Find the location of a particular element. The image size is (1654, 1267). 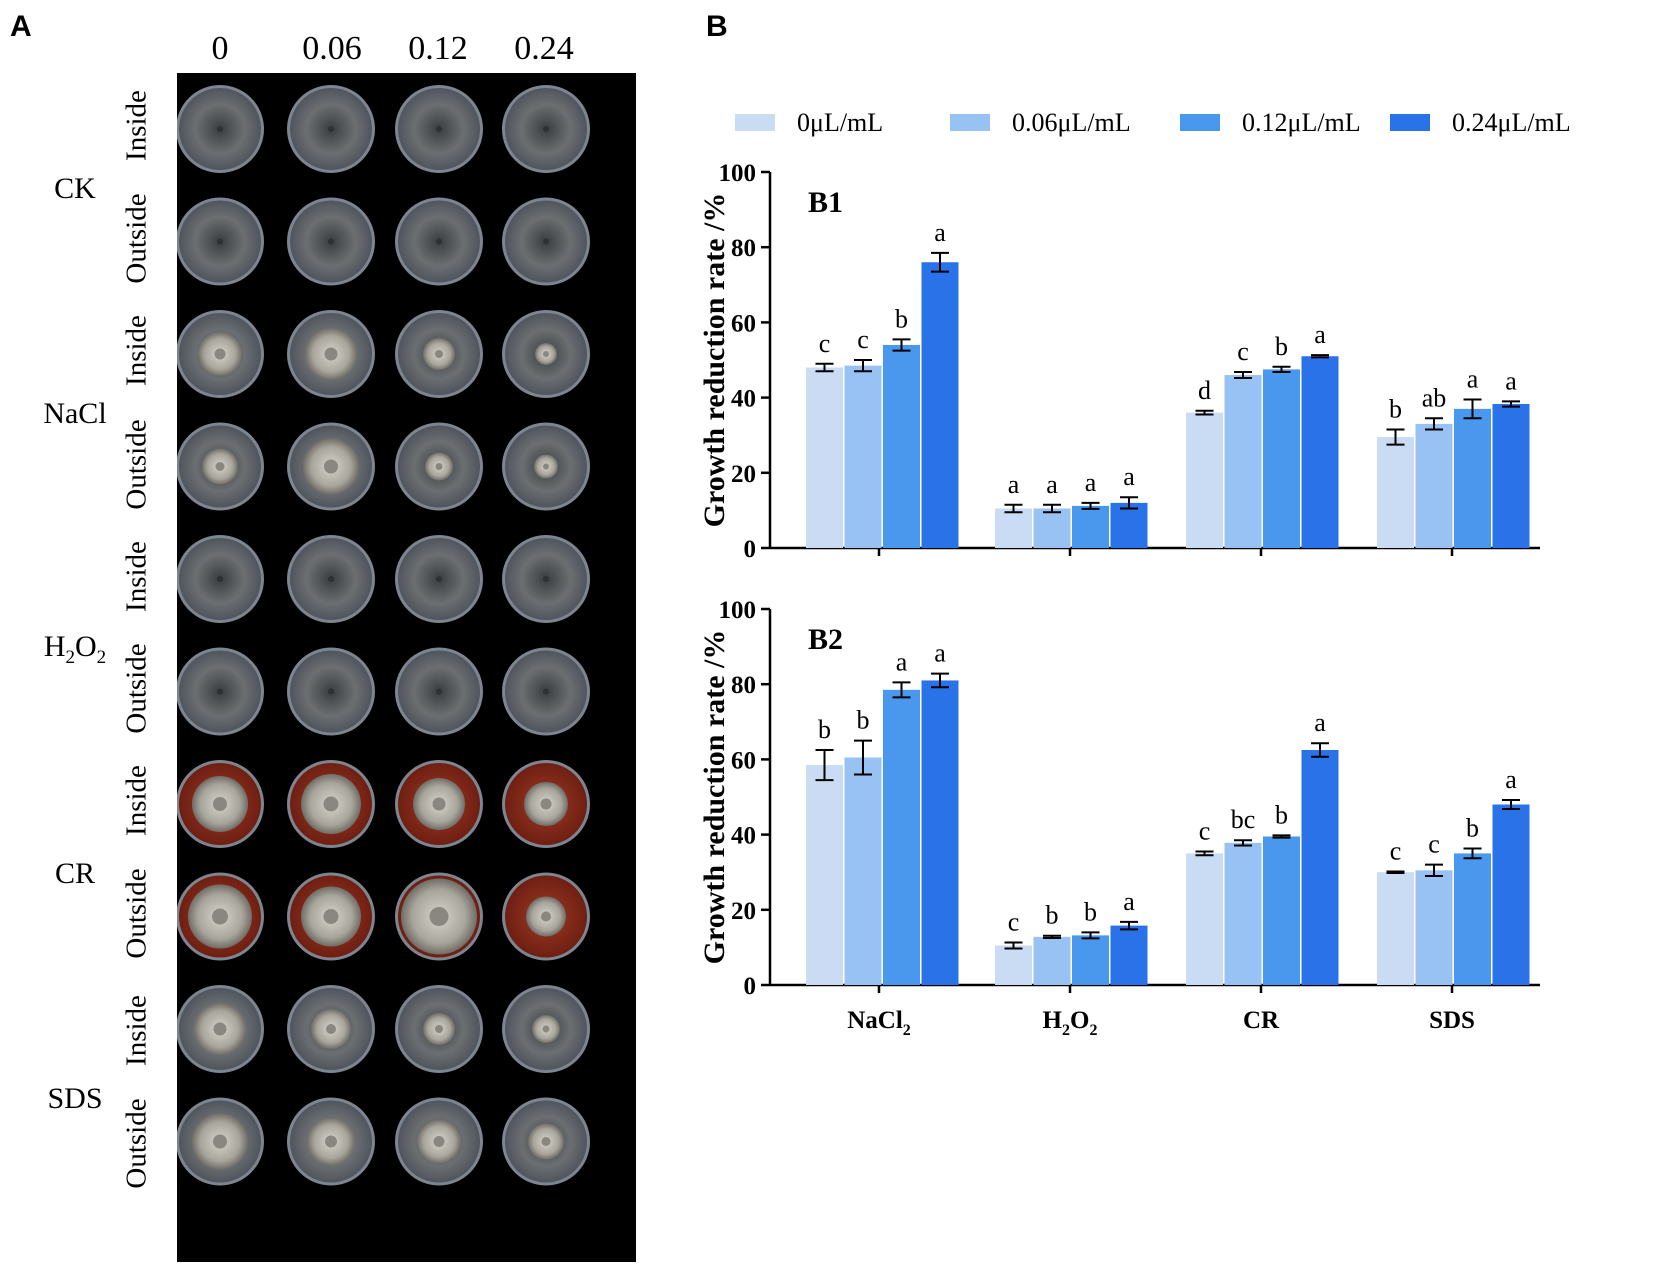

bar-B2-s3-g3 is located at coordinates (1511, 894).